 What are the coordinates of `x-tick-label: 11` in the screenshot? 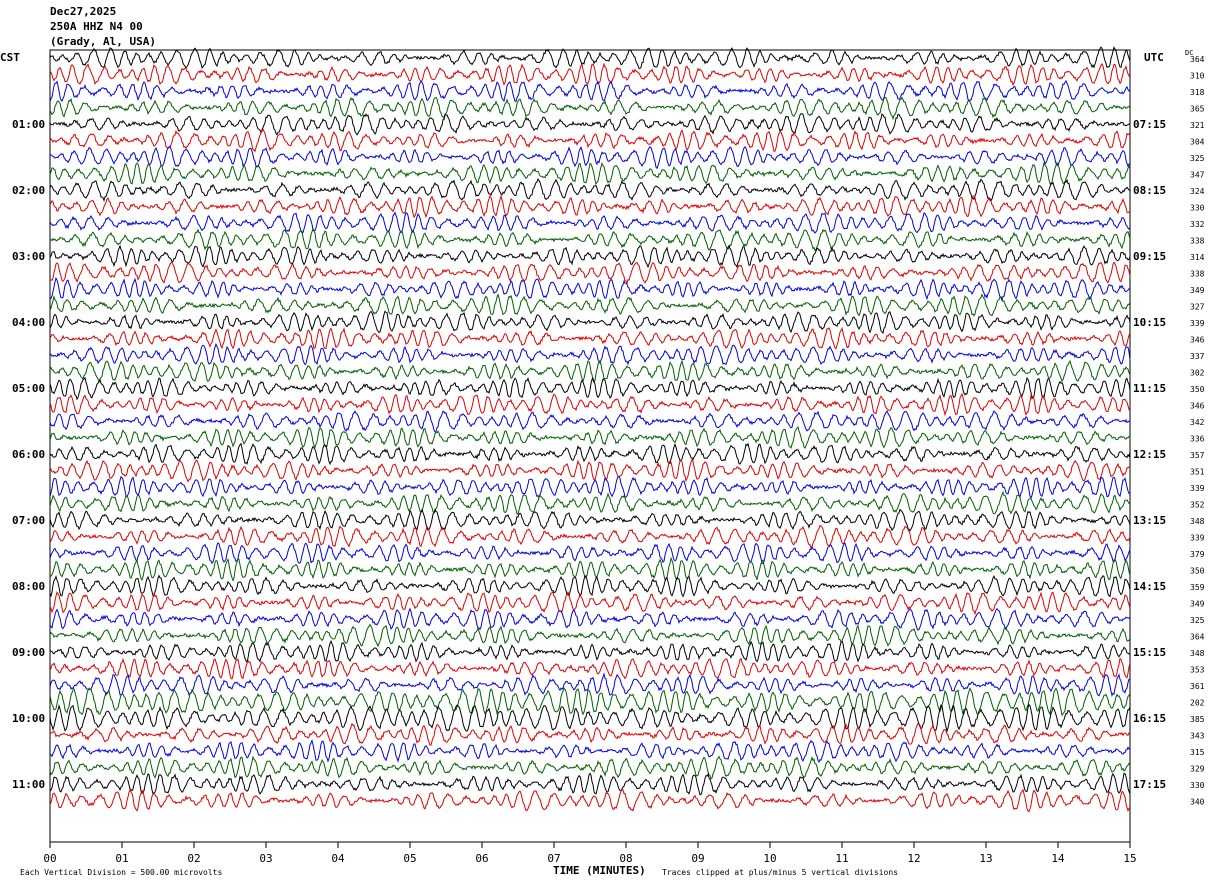 It's located at (841, 858).